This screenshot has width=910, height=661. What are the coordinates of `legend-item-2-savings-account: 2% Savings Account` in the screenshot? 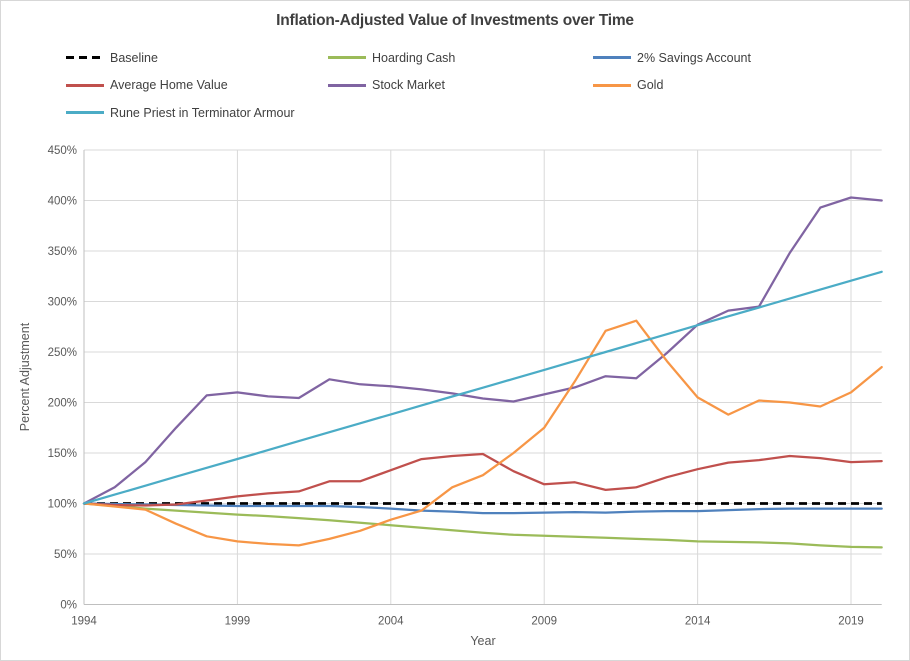 It's located at (672, 58).